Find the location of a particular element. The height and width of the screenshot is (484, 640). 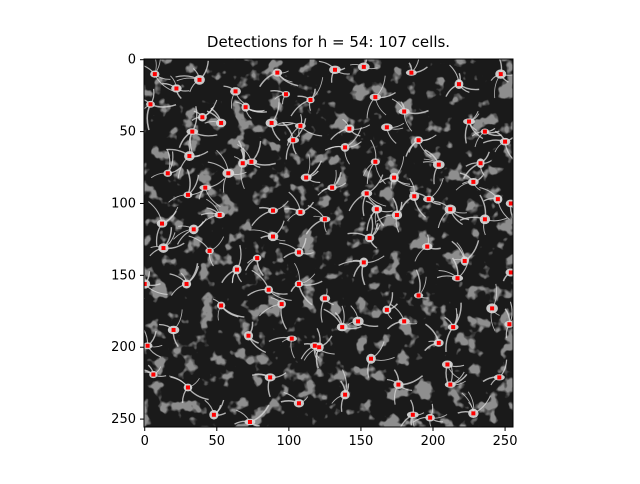

x-tick-label: 50 is located at coordinates (217, 441).